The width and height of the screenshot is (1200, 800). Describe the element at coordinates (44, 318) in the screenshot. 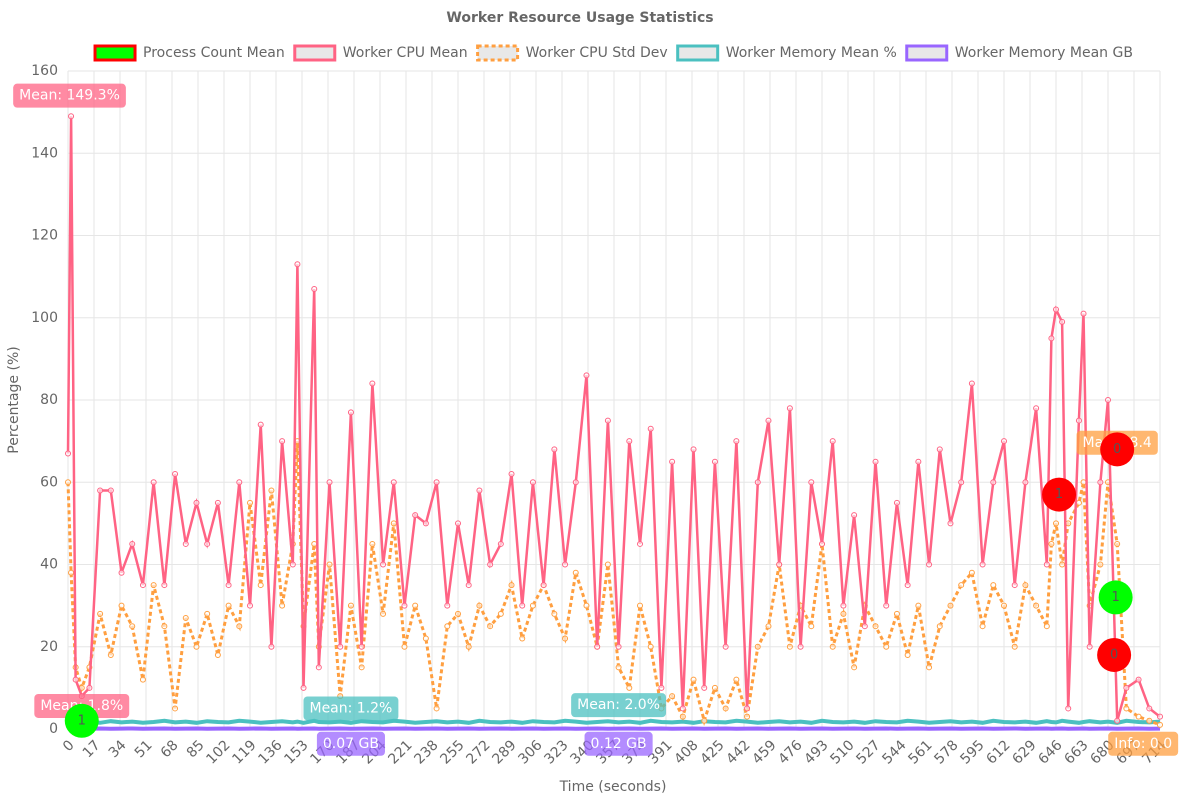

I see `y-tick-label: 100` at that location.